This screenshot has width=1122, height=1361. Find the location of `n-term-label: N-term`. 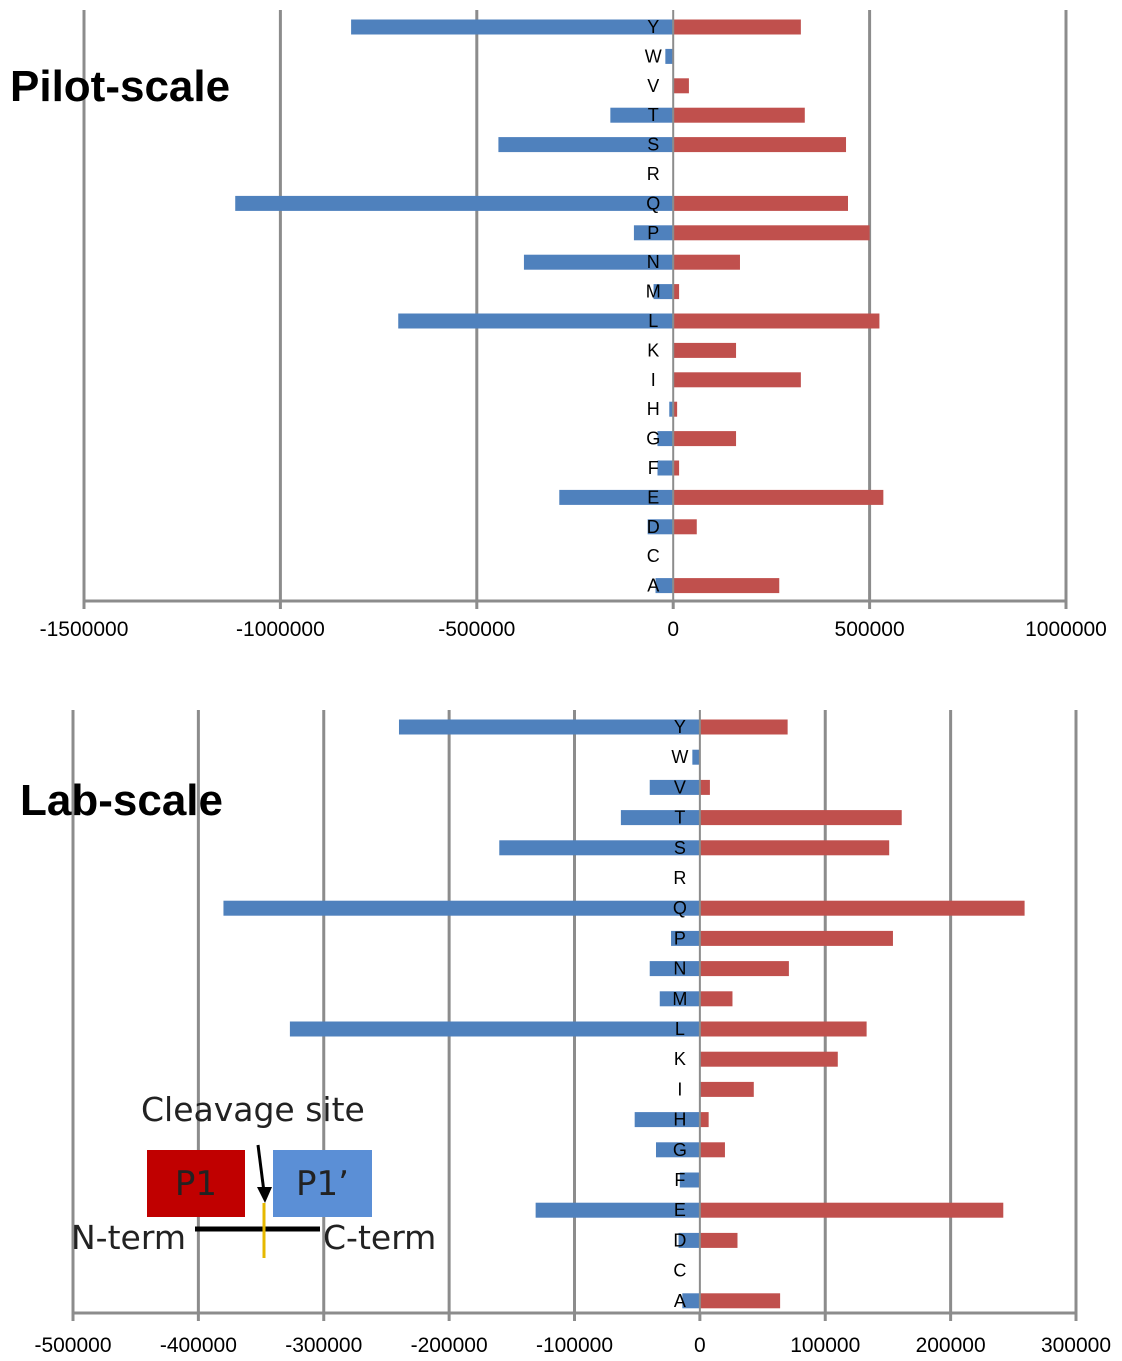

n-term-label: N-term is located at coordinates (128, 1237).